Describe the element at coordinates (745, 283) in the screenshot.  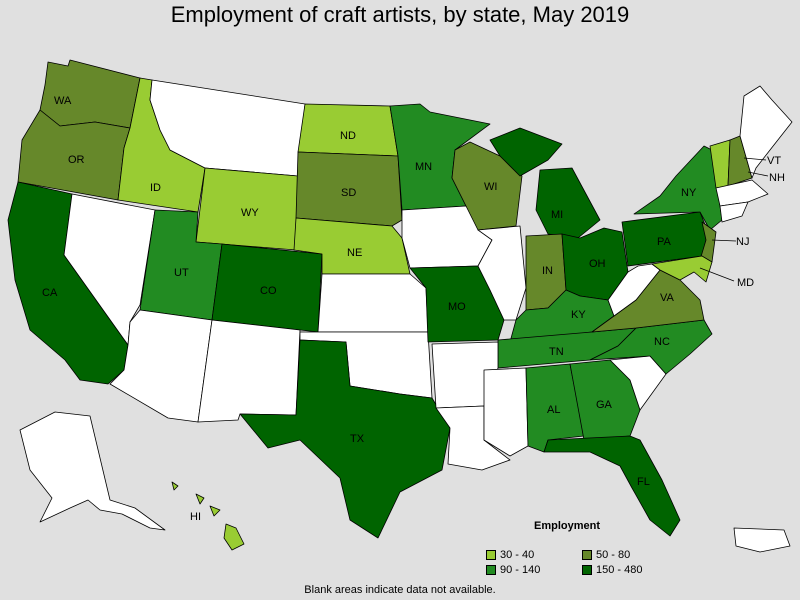
I see `label-md: MD` at that location.